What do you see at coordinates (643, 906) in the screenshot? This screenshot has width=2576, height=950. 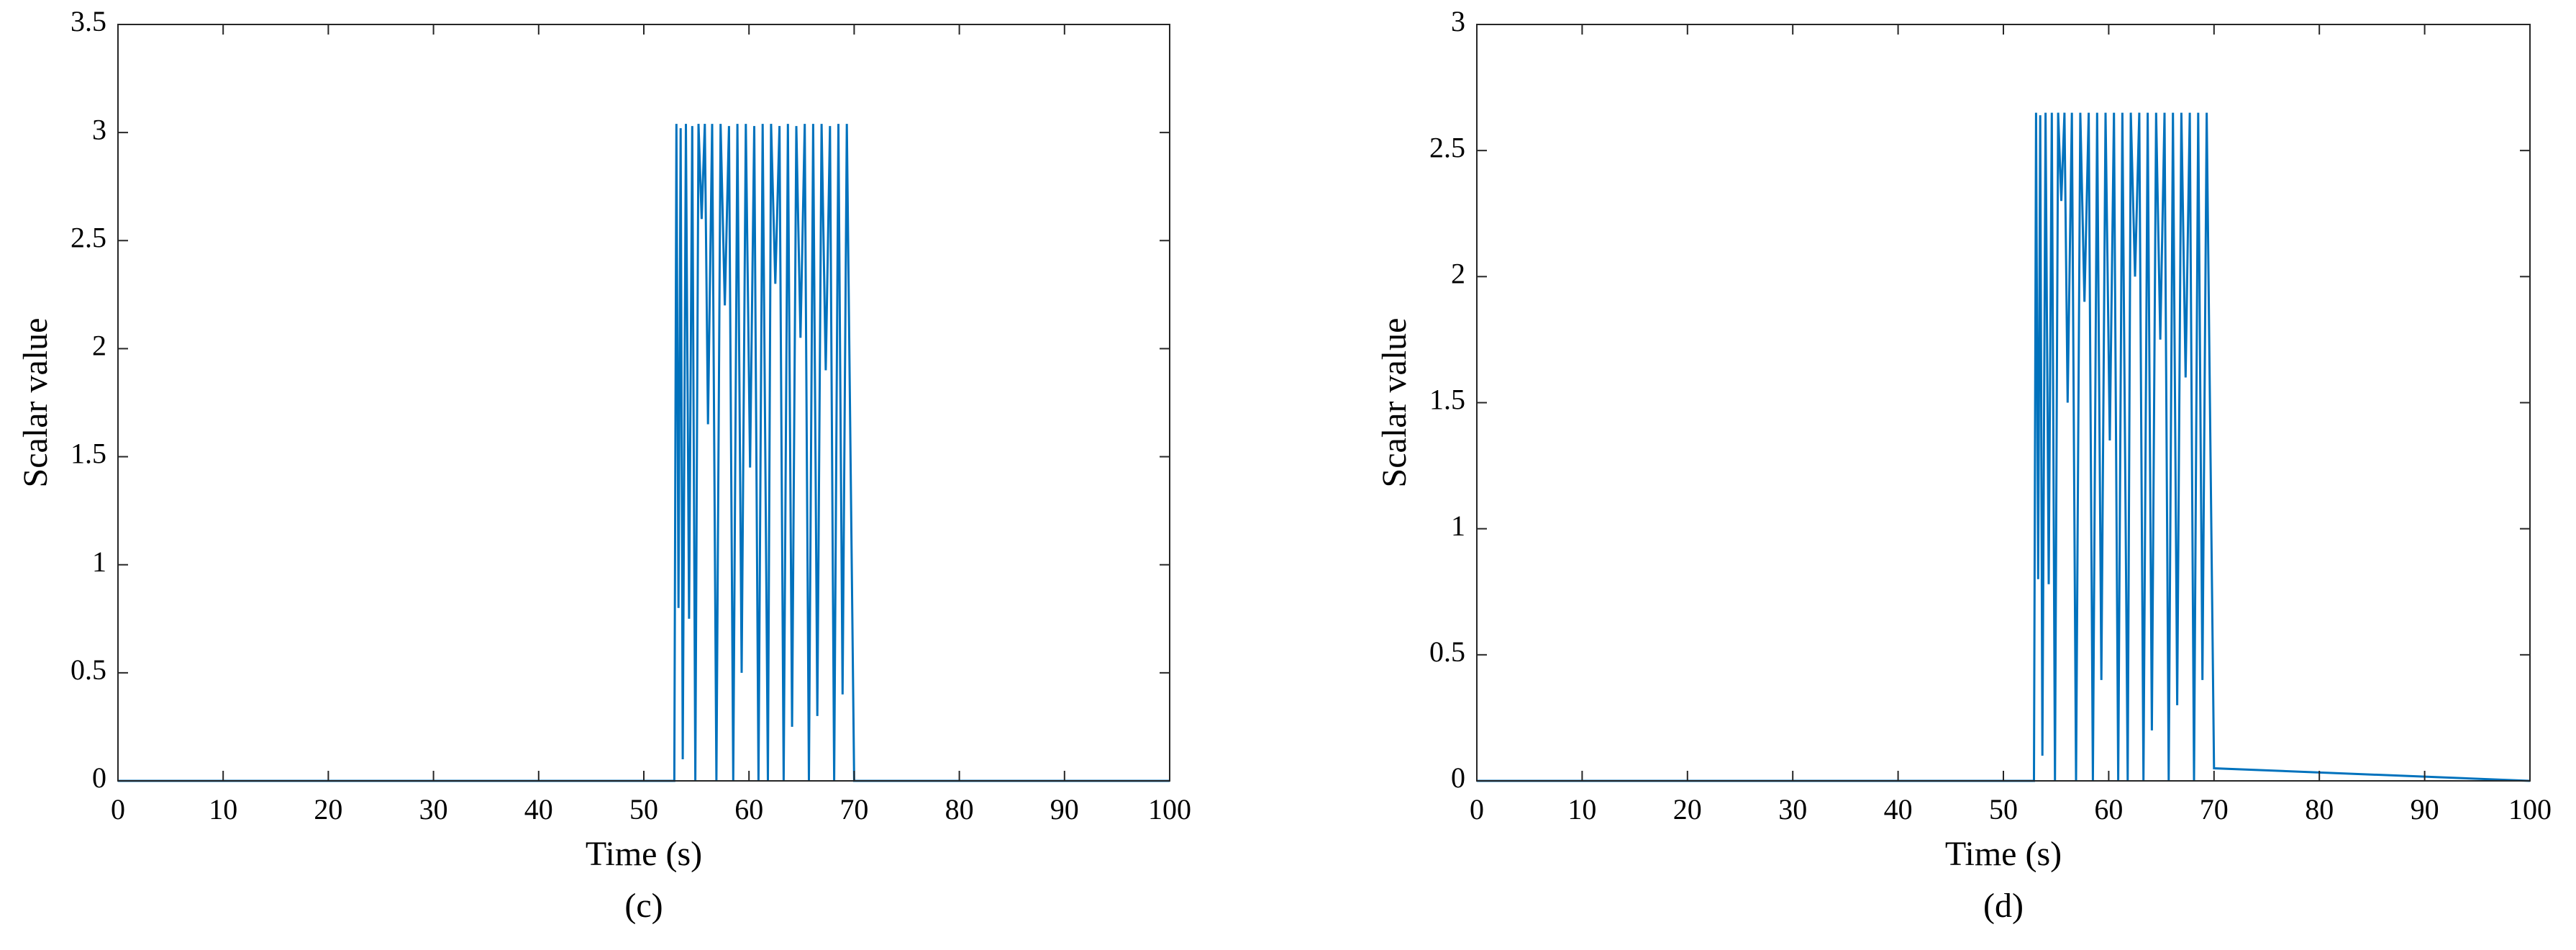 I see `caption: (c)` at bounding box center [643, 906].